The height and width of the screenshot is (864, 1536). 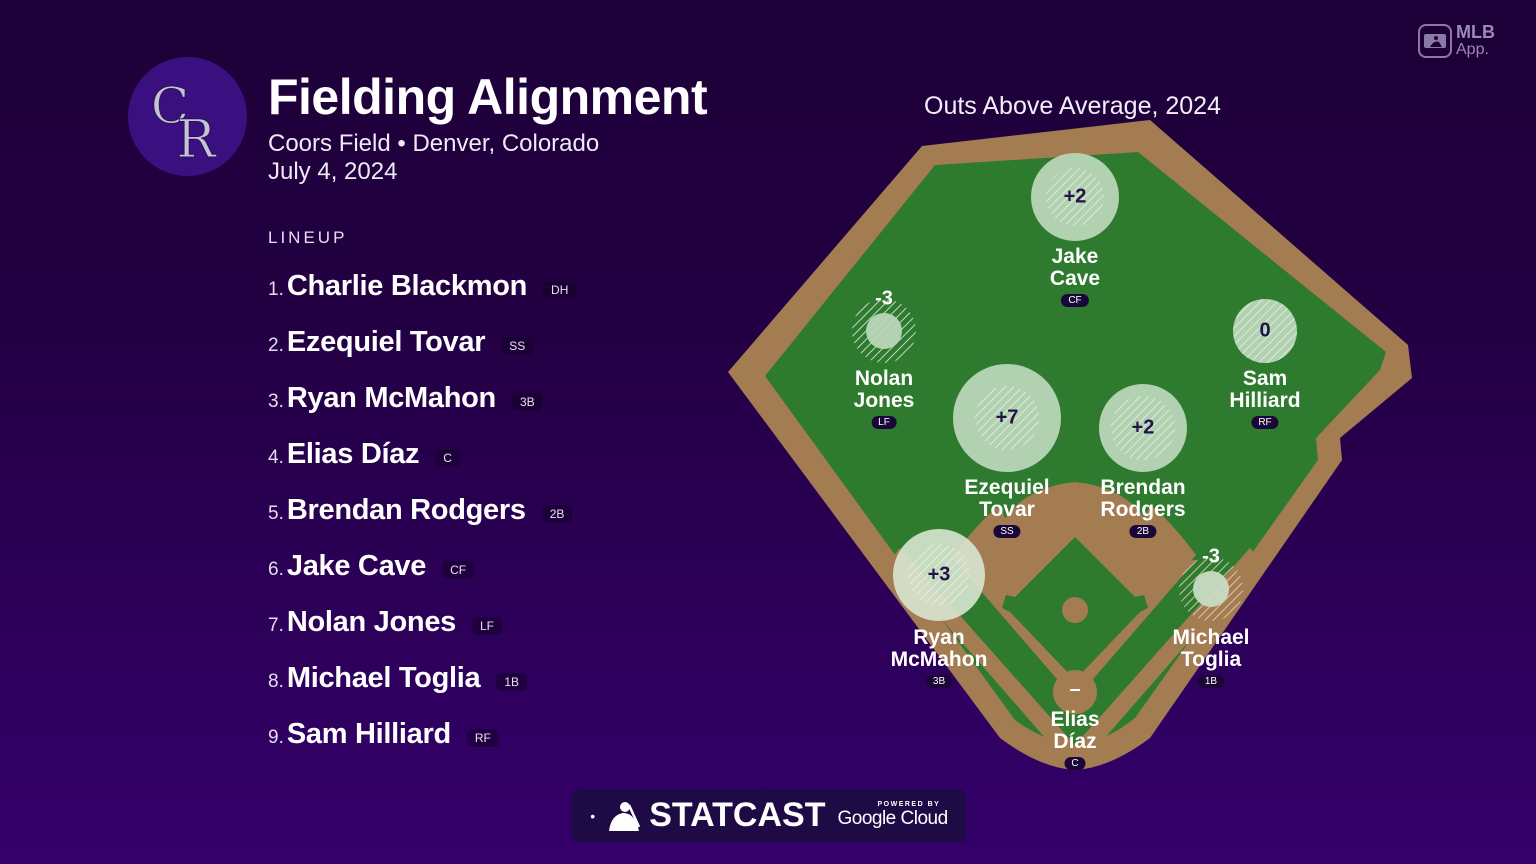 I want to click on position-badge: DH, so click(x=560, y=290).